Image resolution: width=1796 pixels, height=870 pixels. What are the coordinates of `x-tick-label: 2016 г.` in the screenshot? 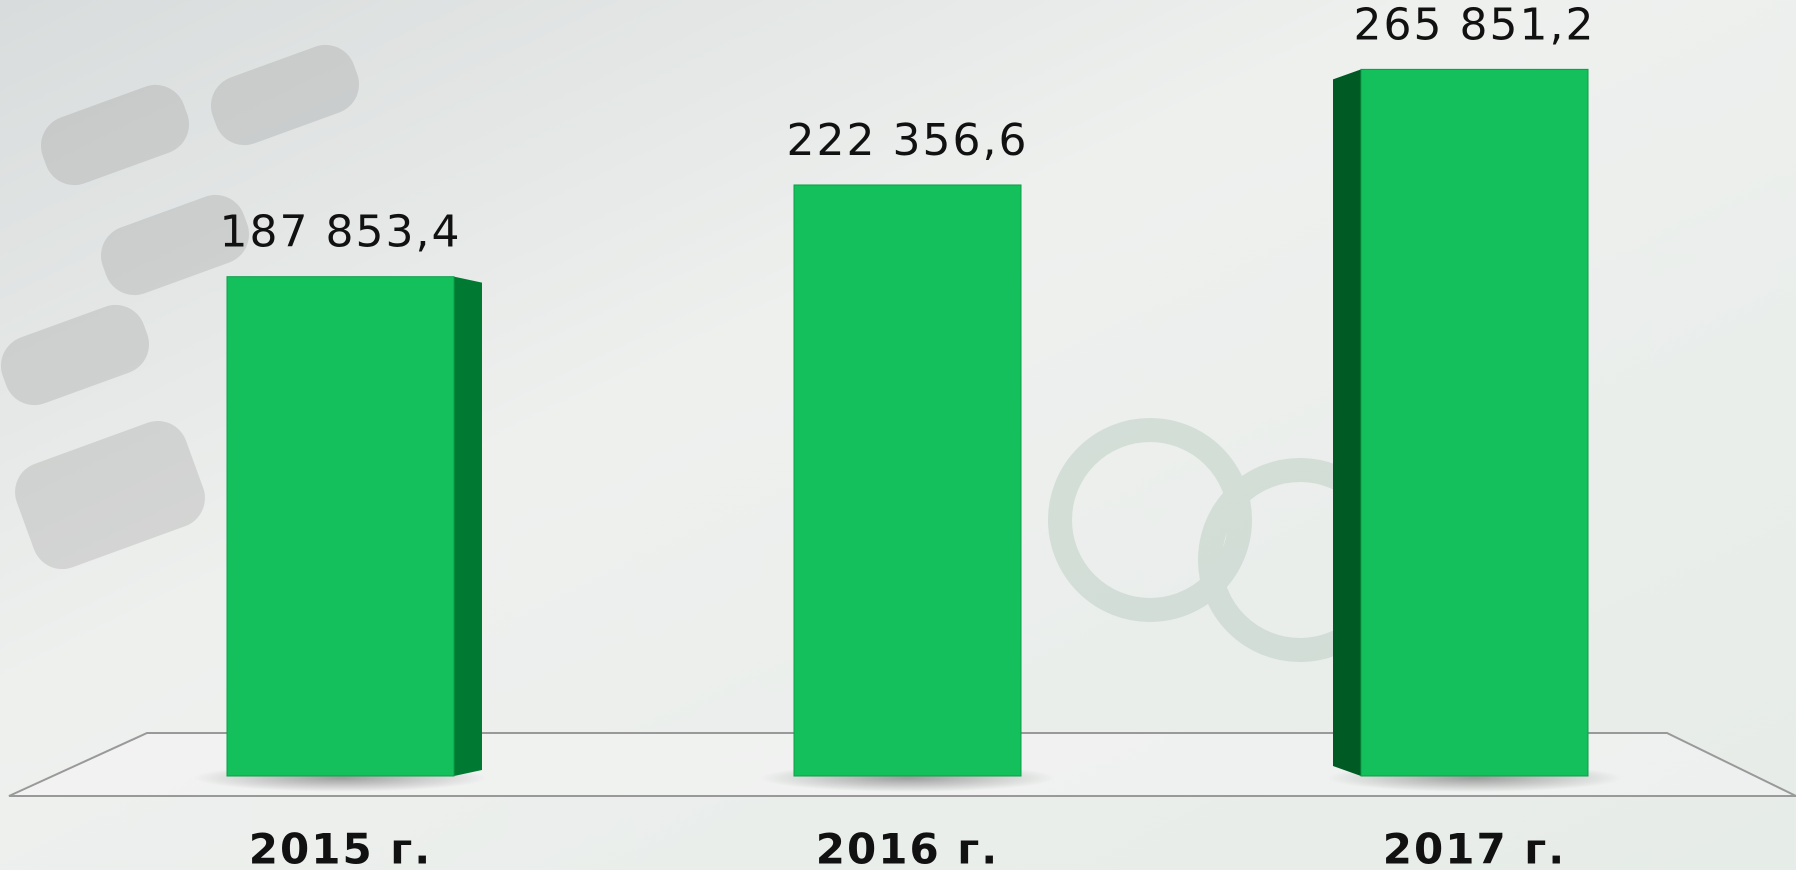 It's located at (907, 847).